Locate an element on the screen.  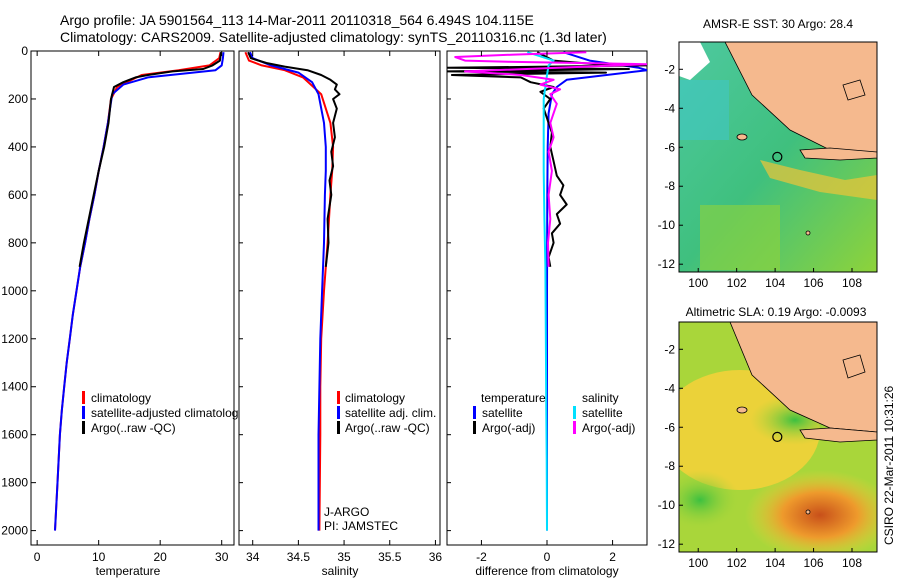
sla-high-anomaly is located at coordinates (811, 511).